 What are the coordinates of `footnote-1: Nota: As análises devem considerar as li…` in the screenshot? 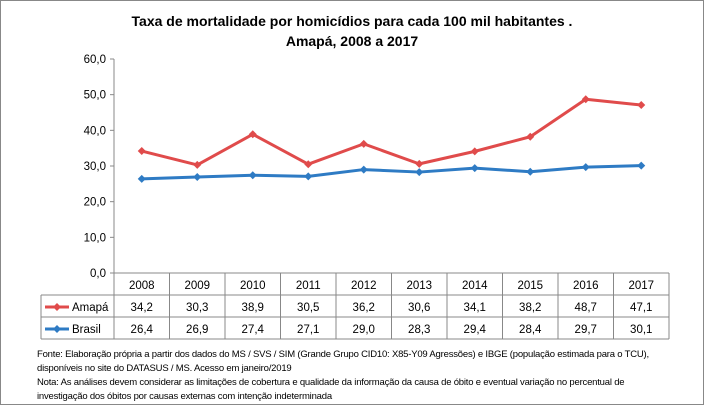 It's located at (331, 382).